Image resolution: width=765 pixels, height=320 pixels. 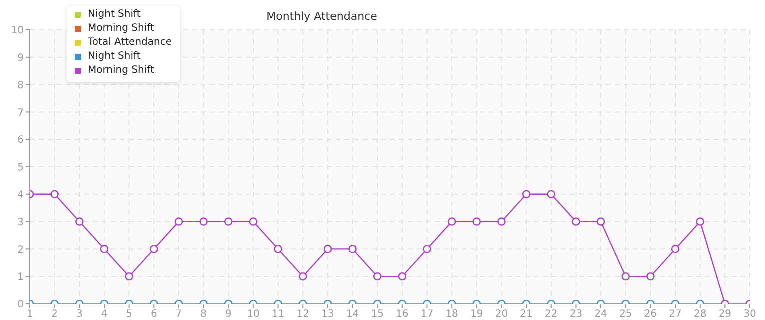 What do you see at coordinates (21, 140) in the screenshot?
I see `y-tick-label: 6` at bounding box center [21, 140].